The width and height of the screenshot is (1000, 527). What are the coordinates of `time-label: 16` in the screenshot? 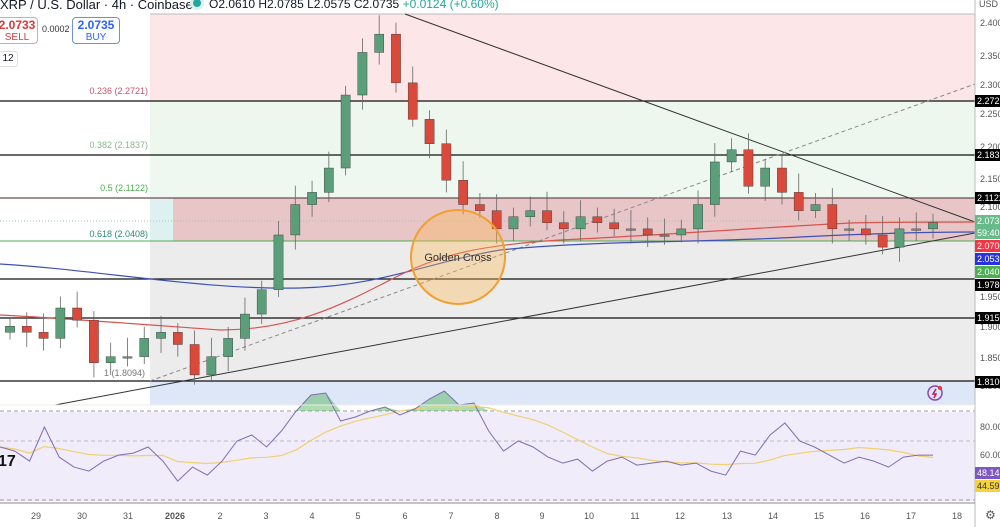 It's located at (865, 516).